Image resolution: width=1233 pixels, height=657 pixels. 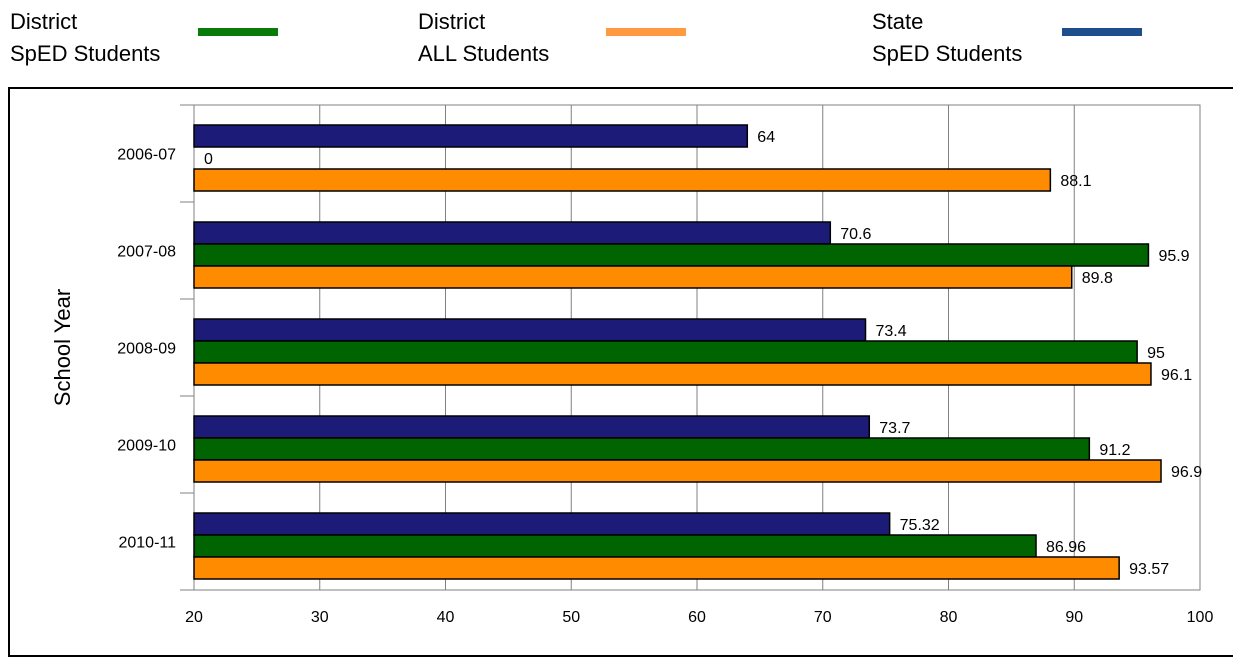 What do you see at coordinates (1156, 353) in the screenshot?
I see `data-label: 95` at bounding box center [1156, 353].